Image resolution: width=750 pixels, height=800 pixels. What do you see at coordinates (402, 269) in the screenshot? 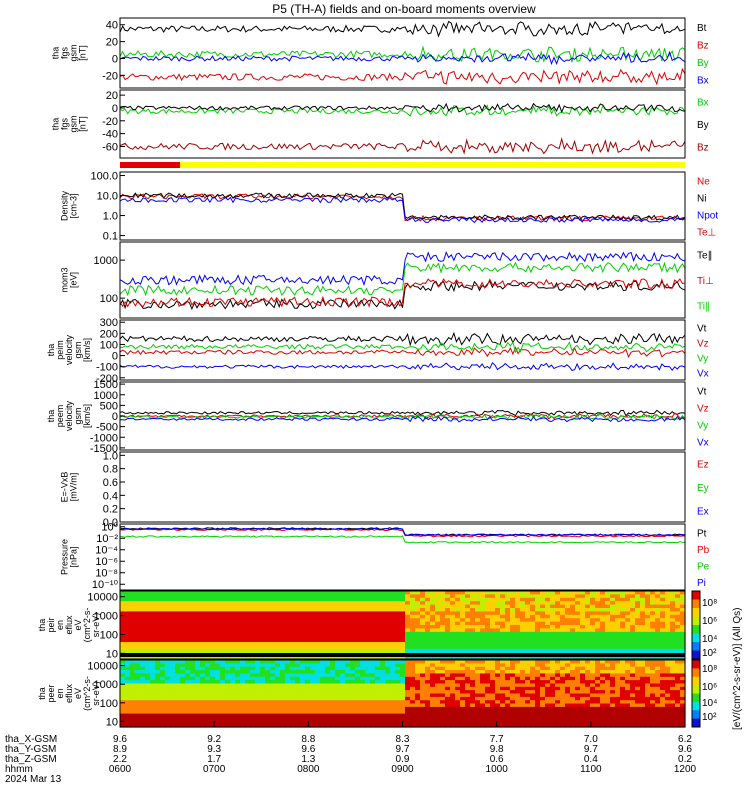
I see `series-Te-line` at bounding box center [402, 269].